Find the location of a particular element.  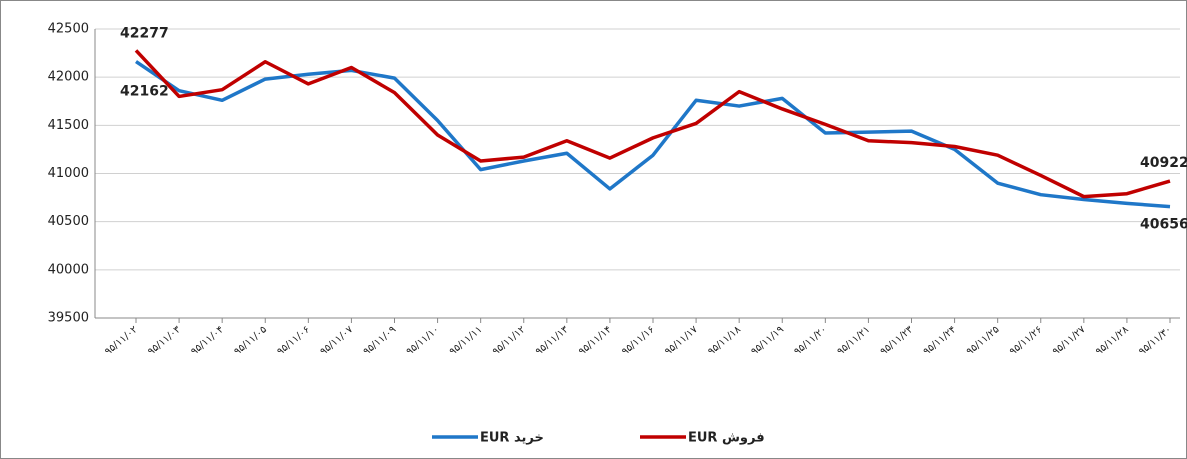

x-tick-label: ۹۵/۱۱/۱۳ is located at coordinates (552, 341).